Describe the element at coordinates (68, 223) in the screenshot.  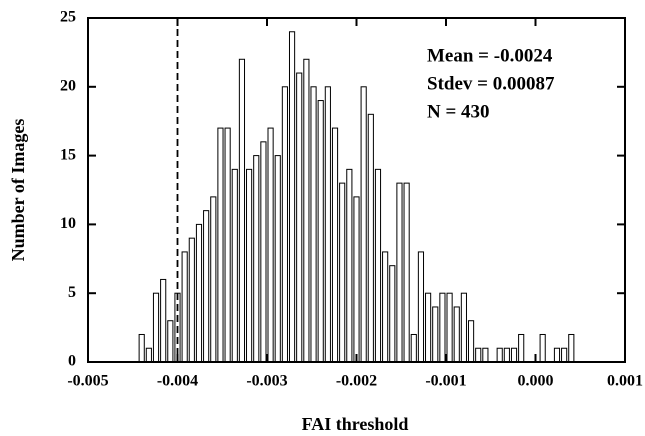
I see `y-tick-label: 10` at that location.